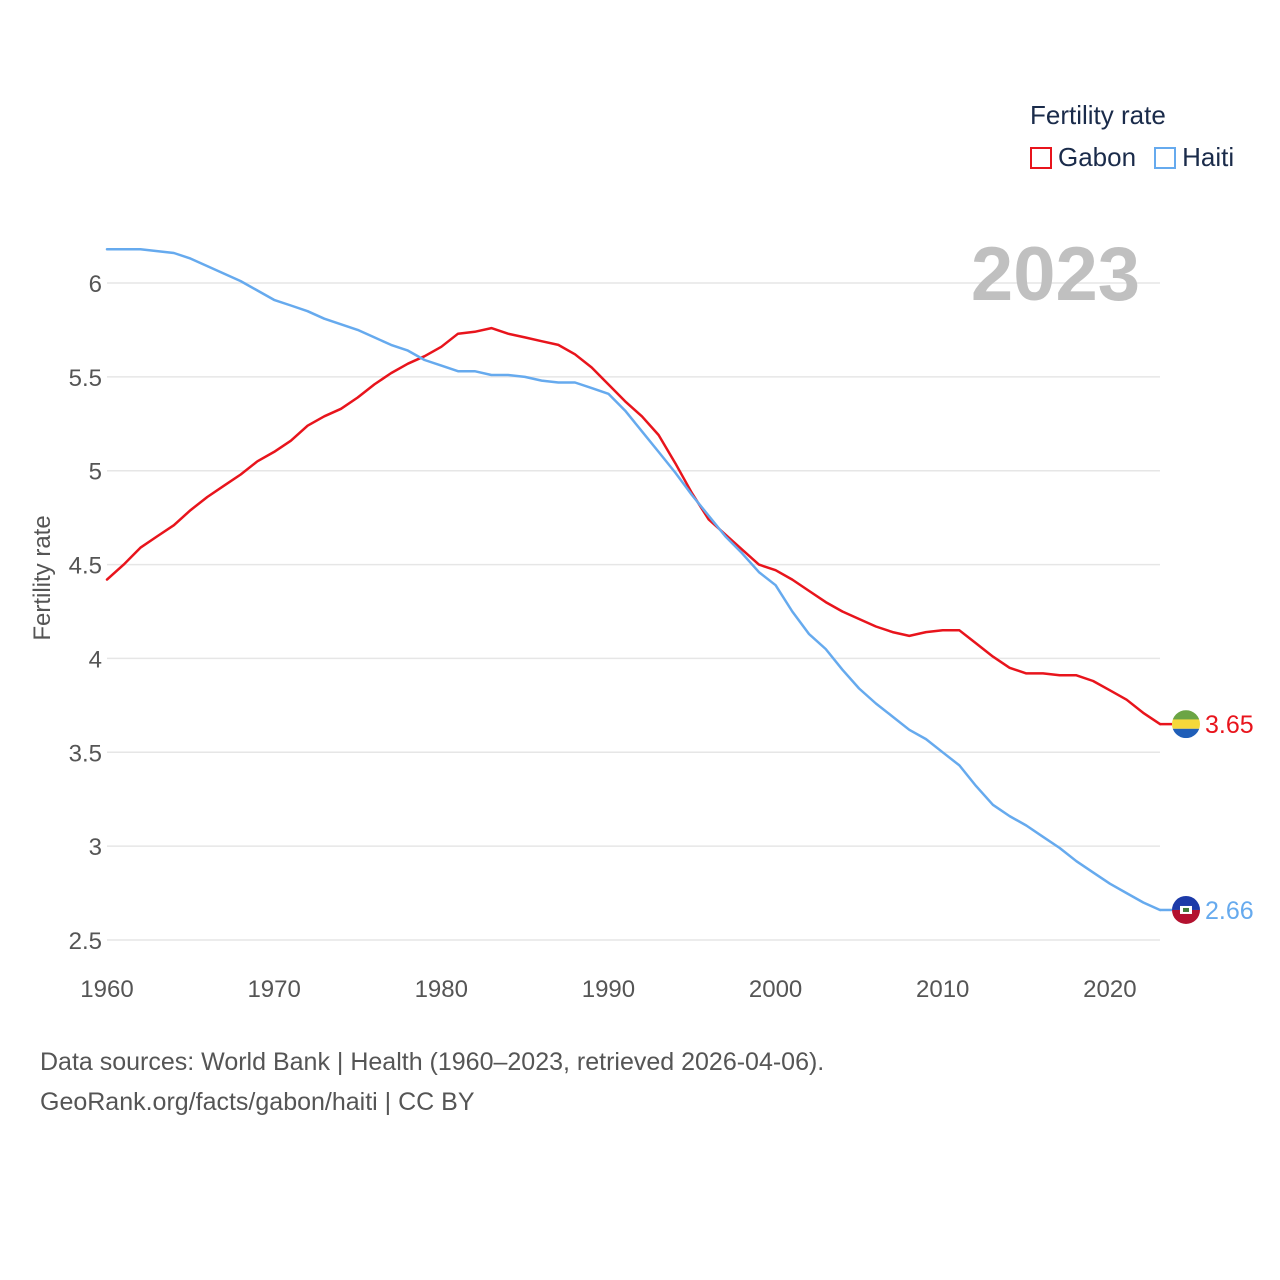 This screenshot has height=1280, width=1280. Describe the element at coordinates (257, 1102) in the screenshot. I see `footer-link: GeoRank.org/facts/gabon/haiti | CC BY` at that location.